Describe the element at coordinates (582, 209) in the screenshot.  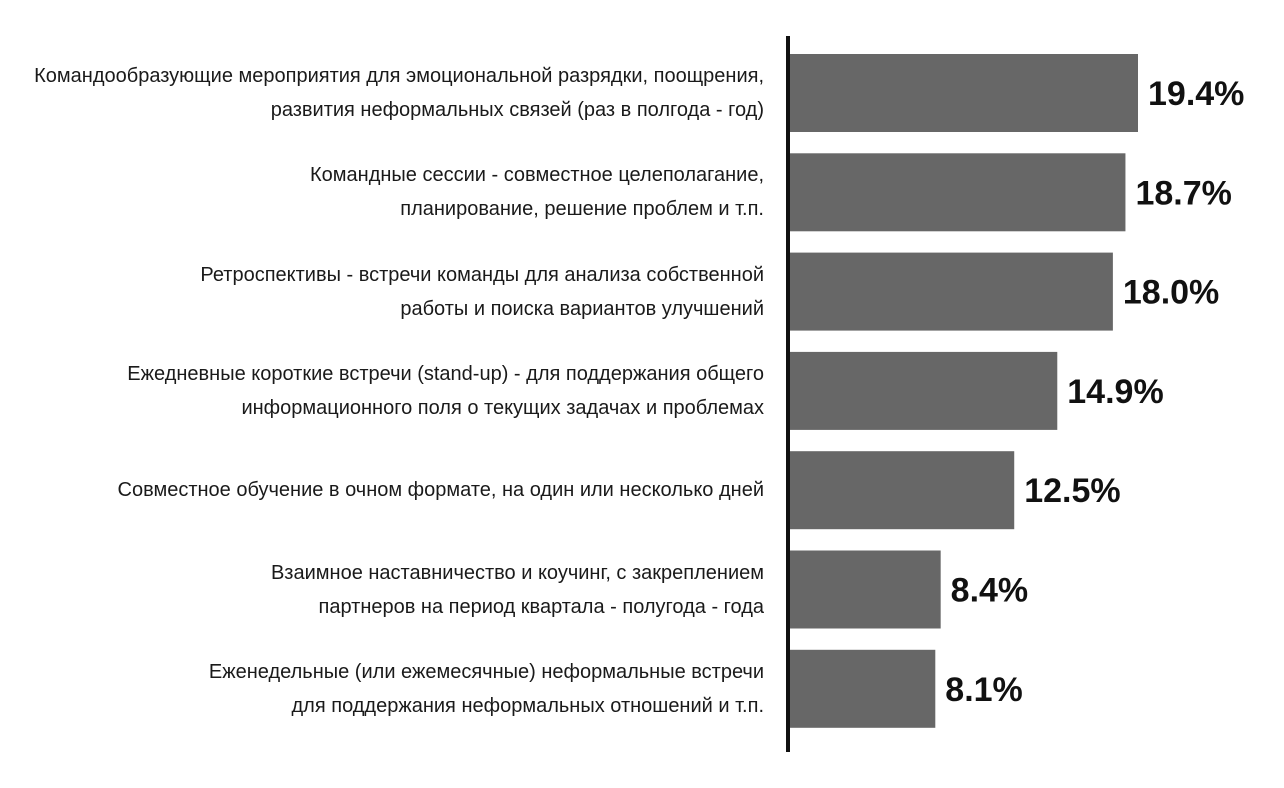
I see `category-label-line: планирование, решение проблем и т.п.` at that location.